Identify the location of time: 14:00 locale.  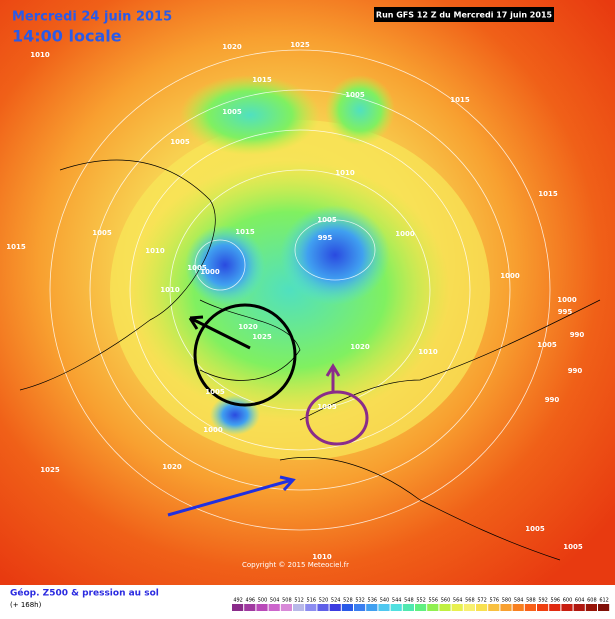
(67, 36).